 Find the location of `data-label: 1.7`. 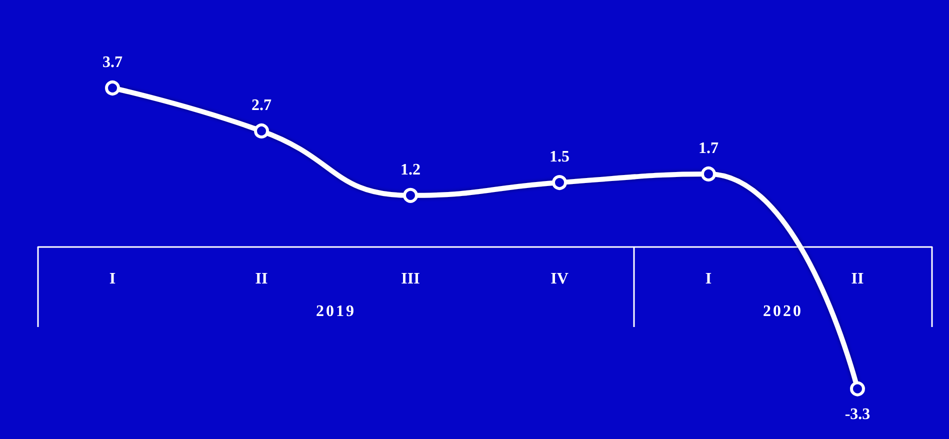

data-label: 1.7 is located at coordinates (708, 148).